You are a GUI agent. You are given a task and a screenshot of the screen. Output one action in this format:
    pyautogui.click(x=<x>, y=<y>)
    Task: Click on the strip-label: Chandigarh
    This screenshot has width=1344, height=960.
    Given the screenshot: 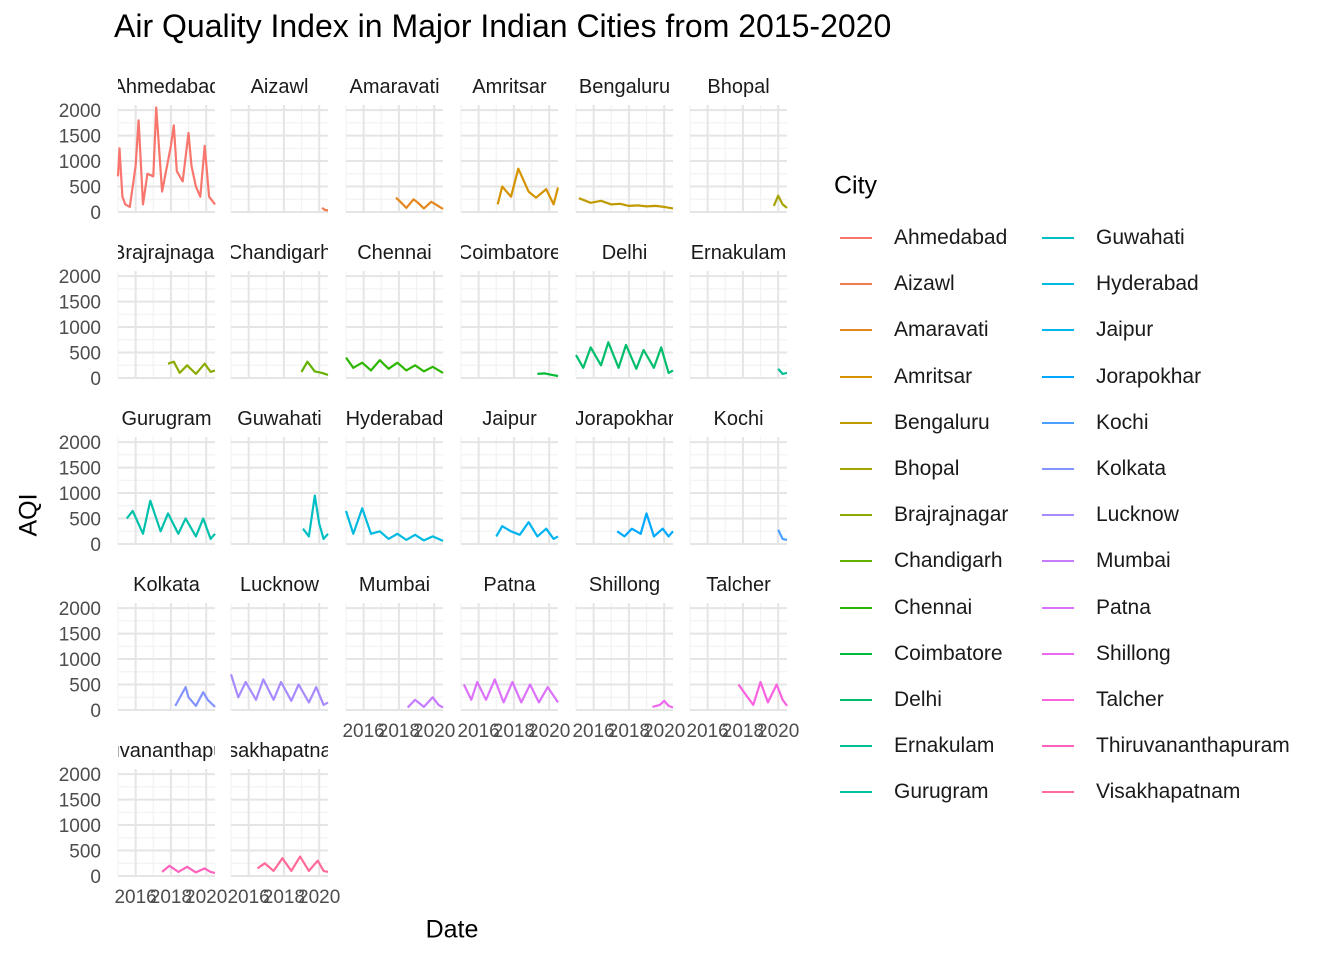 What is the action you would take?
    pyautogui.click(x=279, y=253)
    